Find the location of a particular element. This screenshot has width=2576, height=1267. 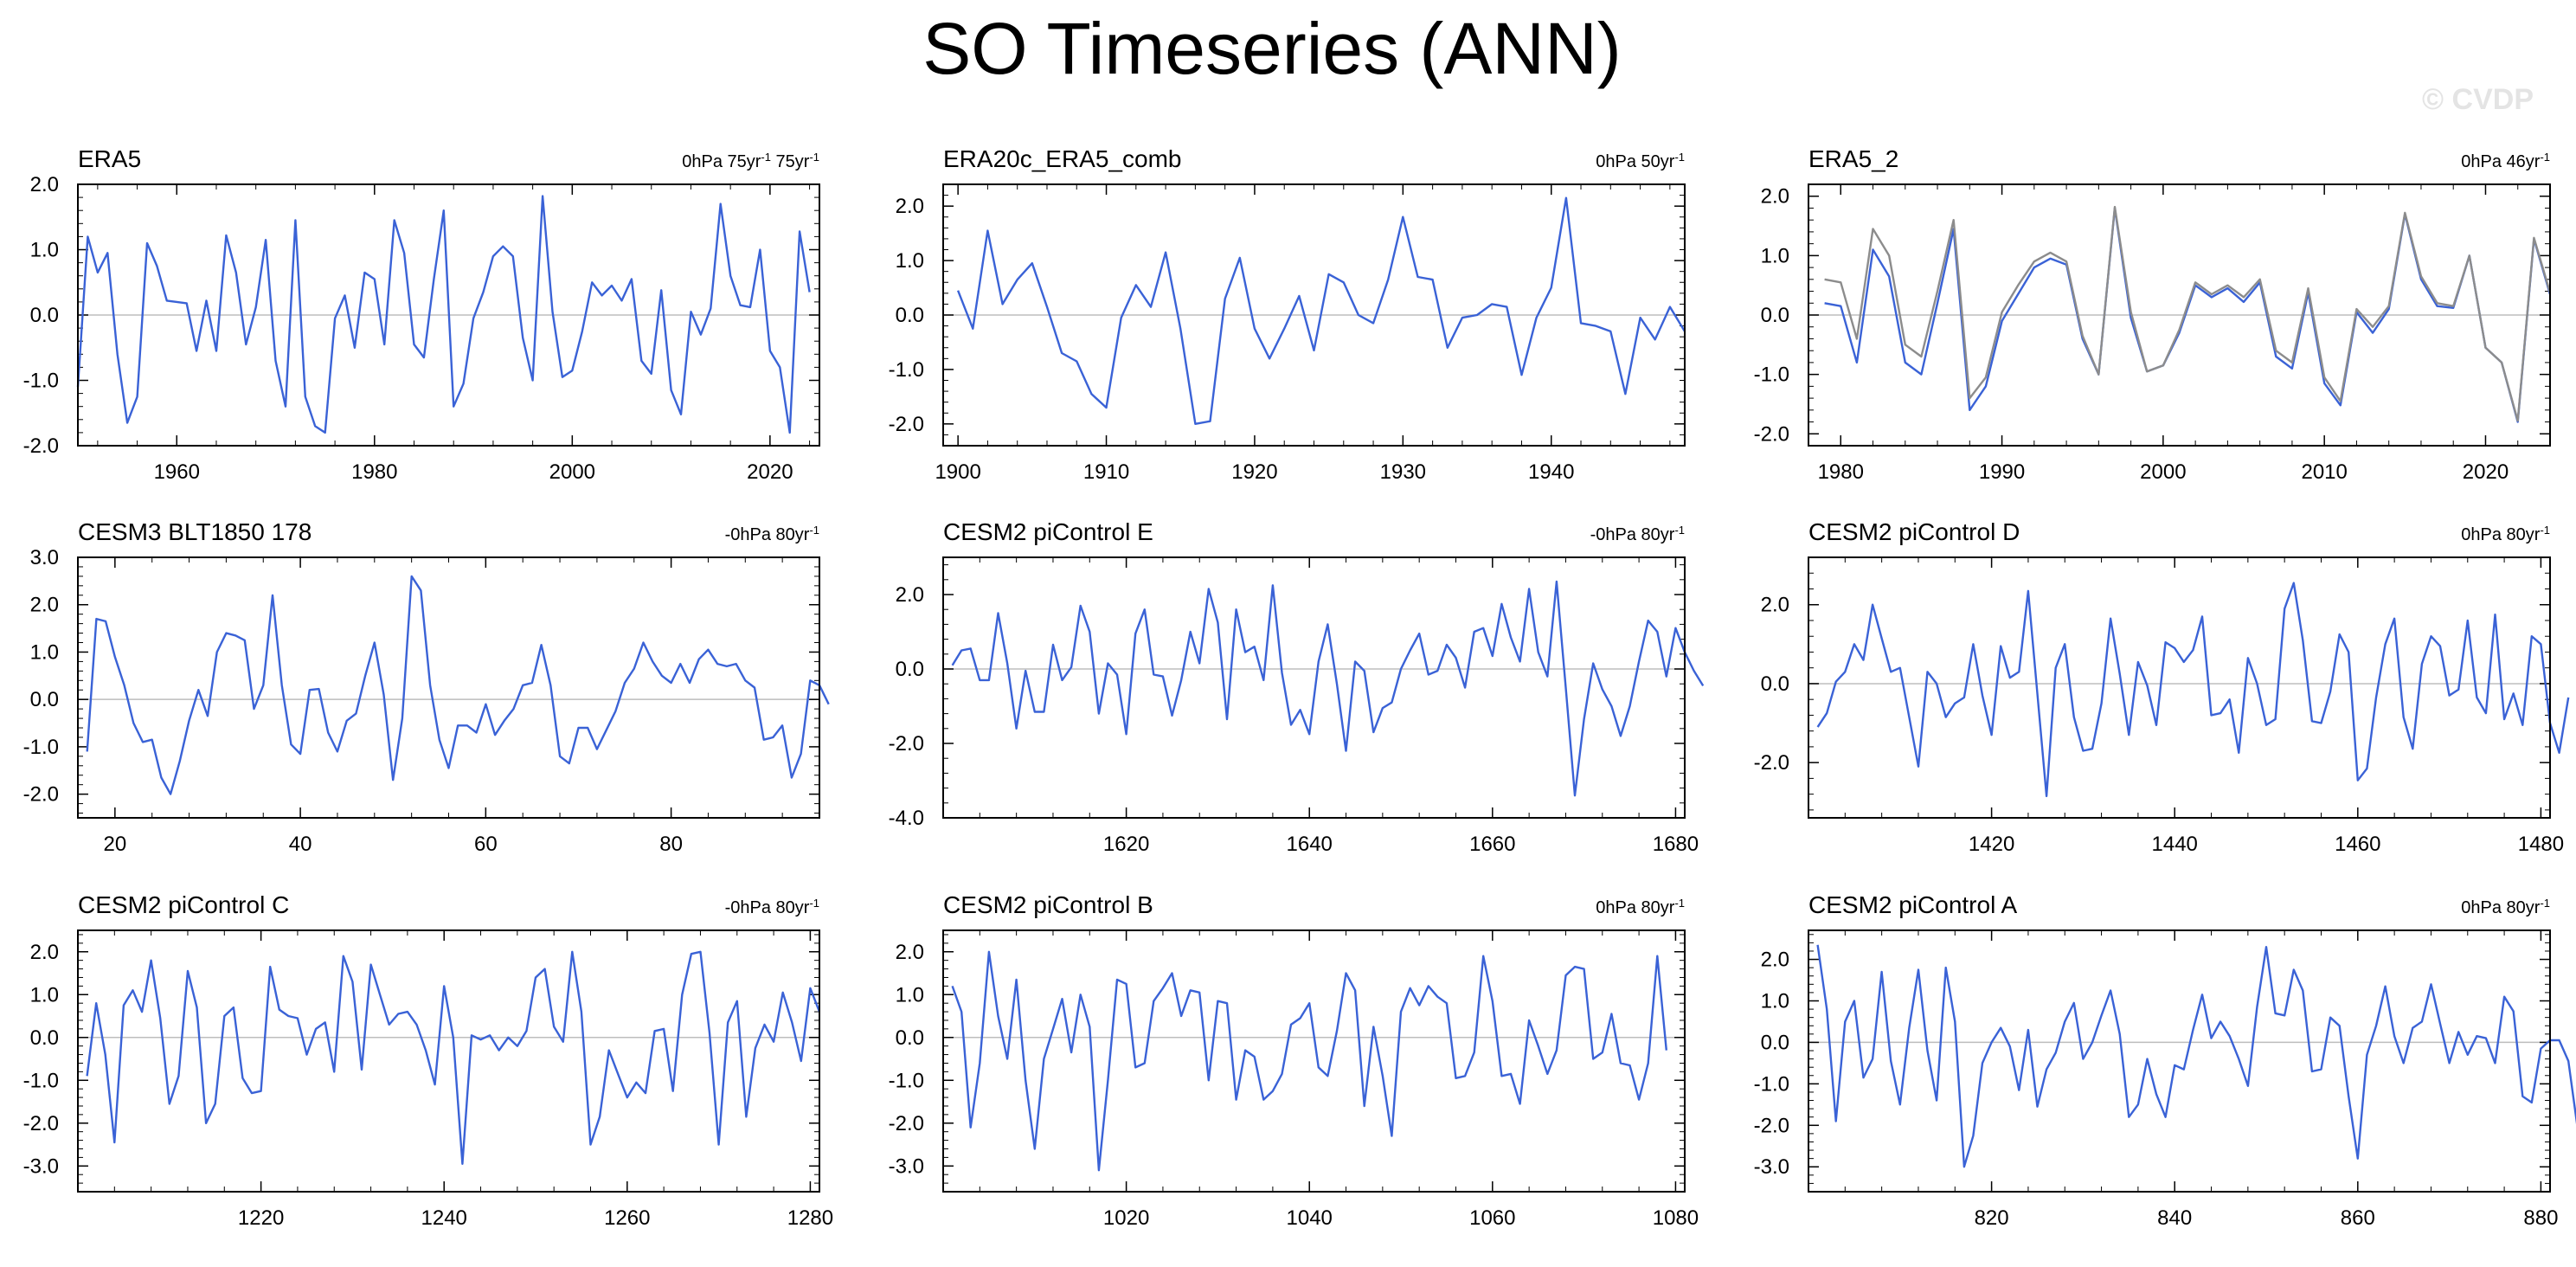

panel-title: CESM2 piControl B is located at coordinates (1048, 904).